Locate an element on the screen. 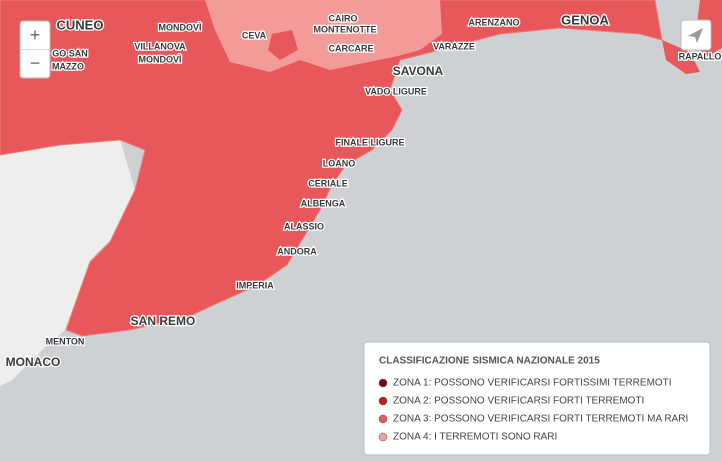 This screenshot has height=462, width=722. zoom-control: + − is located at coordinates (35, 49).